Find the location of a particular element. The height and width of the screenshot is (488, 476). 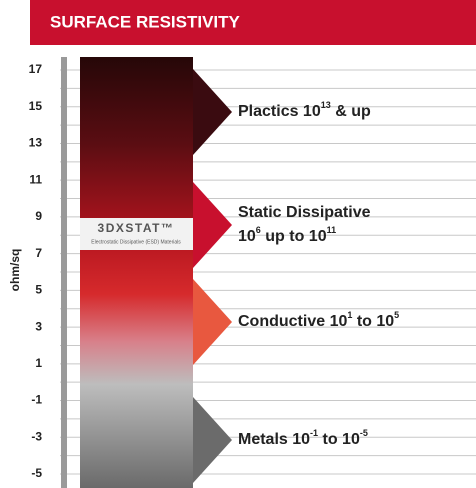

band-label: 106 up to 1011 is located at coordinates (287, 235).